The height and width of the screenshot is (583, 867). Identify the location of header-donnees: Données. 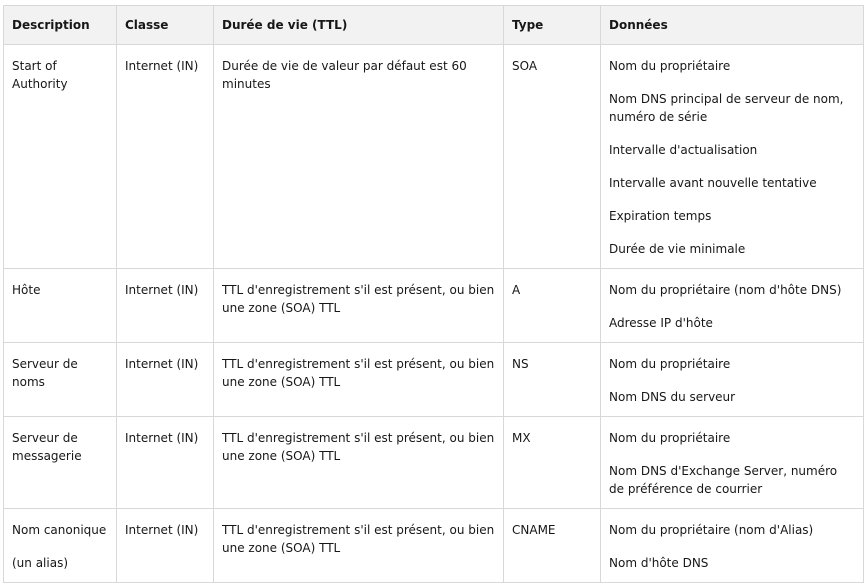
(732, 25).